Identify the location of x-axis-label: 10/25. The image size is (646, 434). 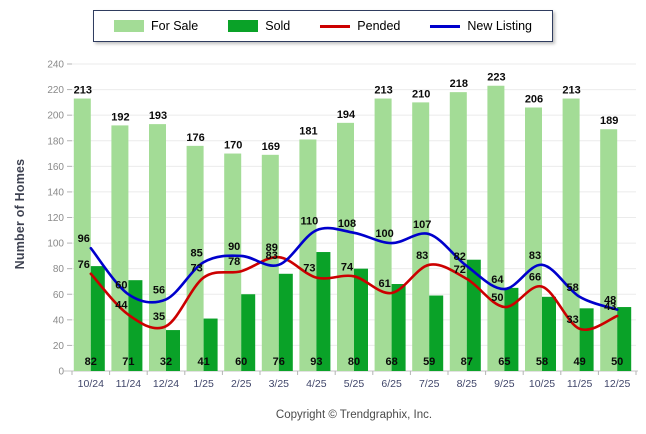
(542, 384).